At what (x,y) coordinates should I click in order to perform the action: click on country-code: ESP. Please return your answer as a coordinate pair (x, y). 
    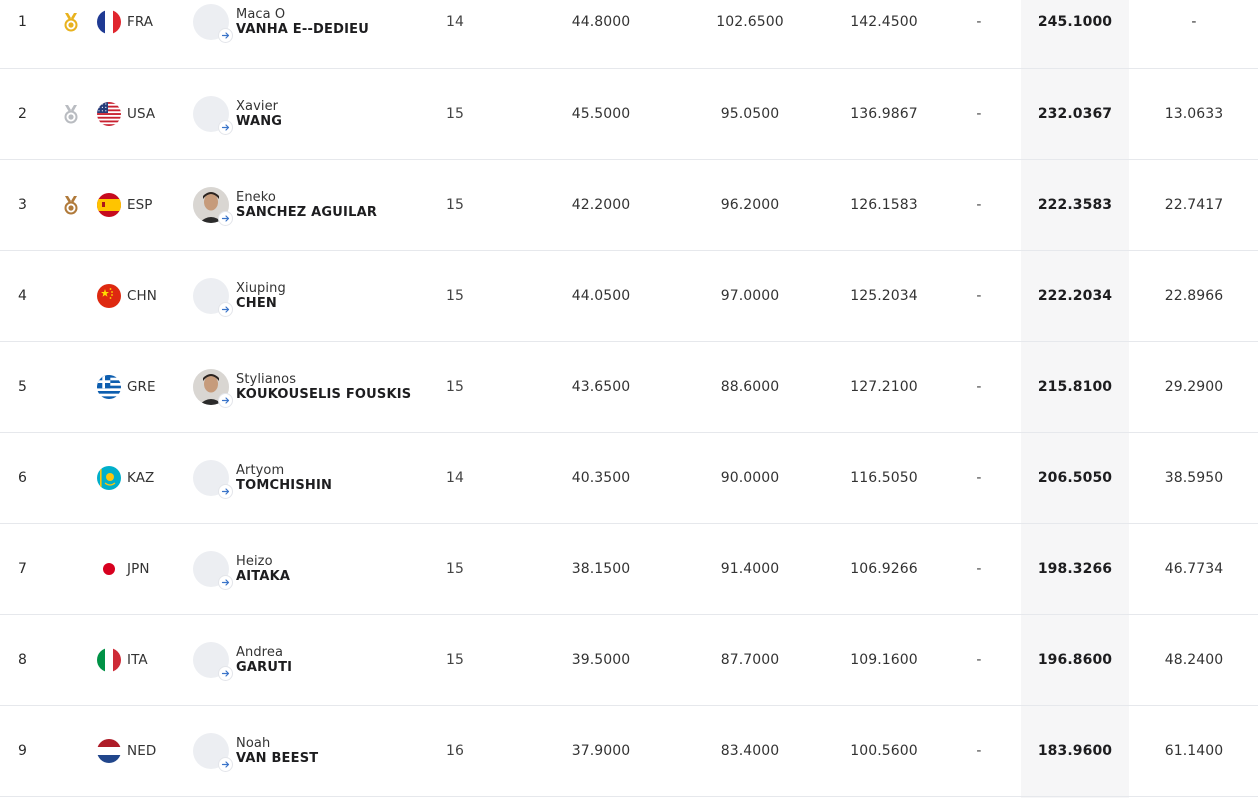
    Looking at the image, I should click on (140, 205).